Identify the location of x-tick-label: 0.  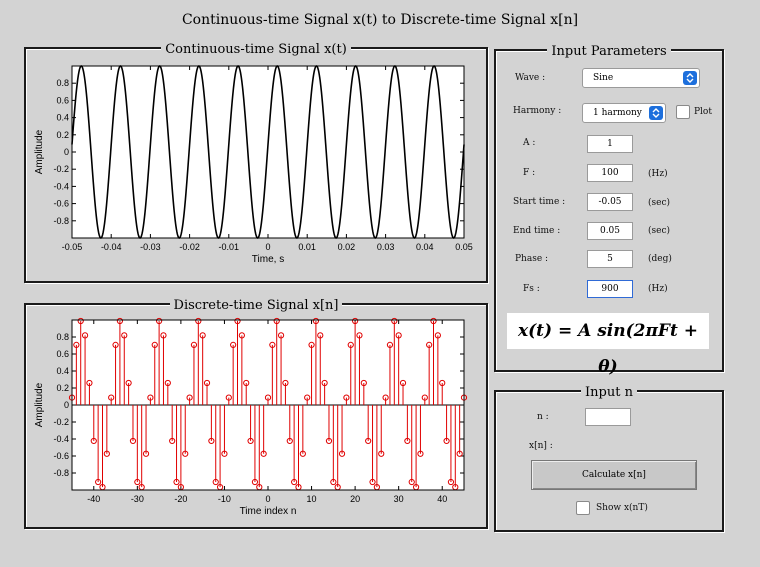
(267, 499).